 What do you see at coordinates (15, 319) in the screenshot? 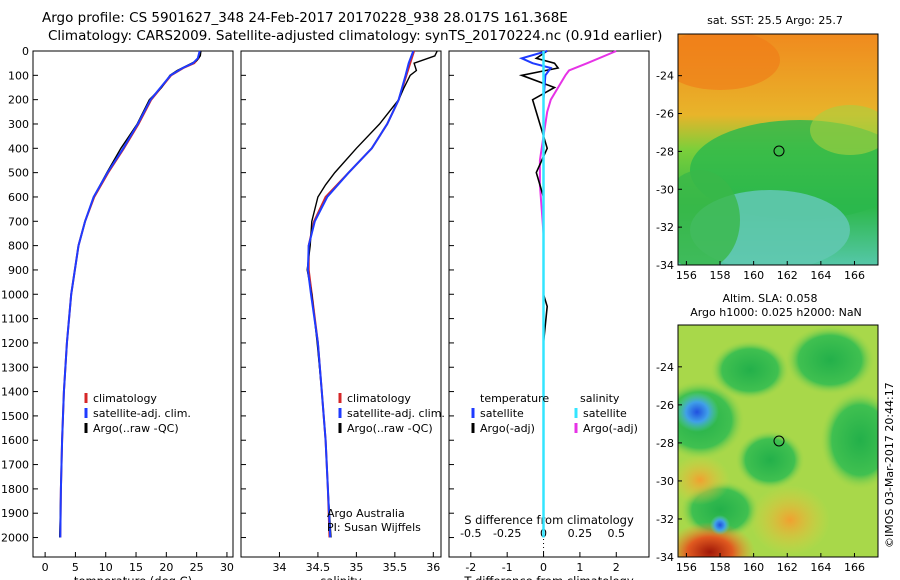
I see `y-tick-label: 1100` at bounding box center [15, 319].